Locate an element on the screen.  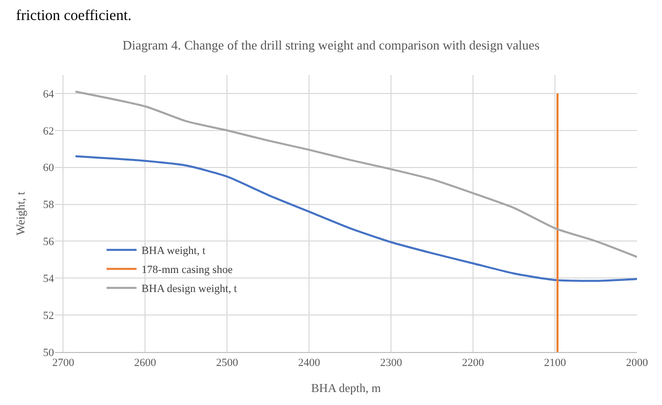
y-tick-label: 50 is located at coordinates (48, 352).